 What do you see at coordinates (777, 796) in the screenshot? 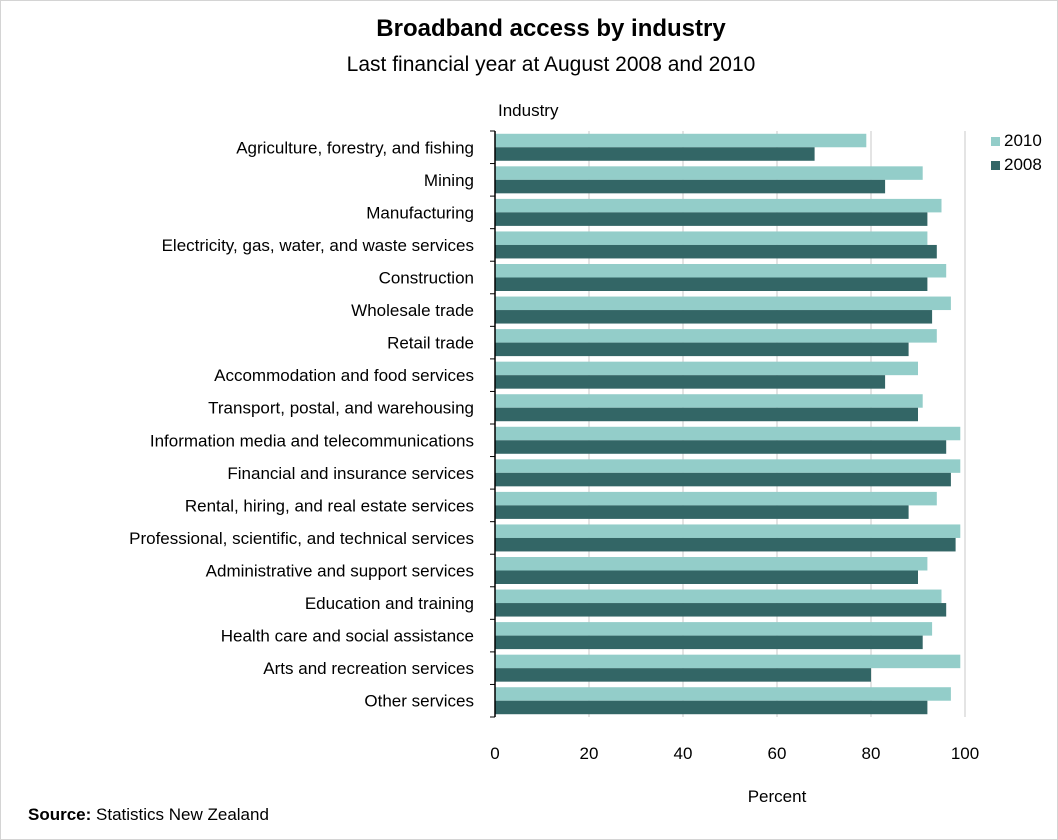
I see `x-axis-title: Percent` at bounding box center [777, 796].